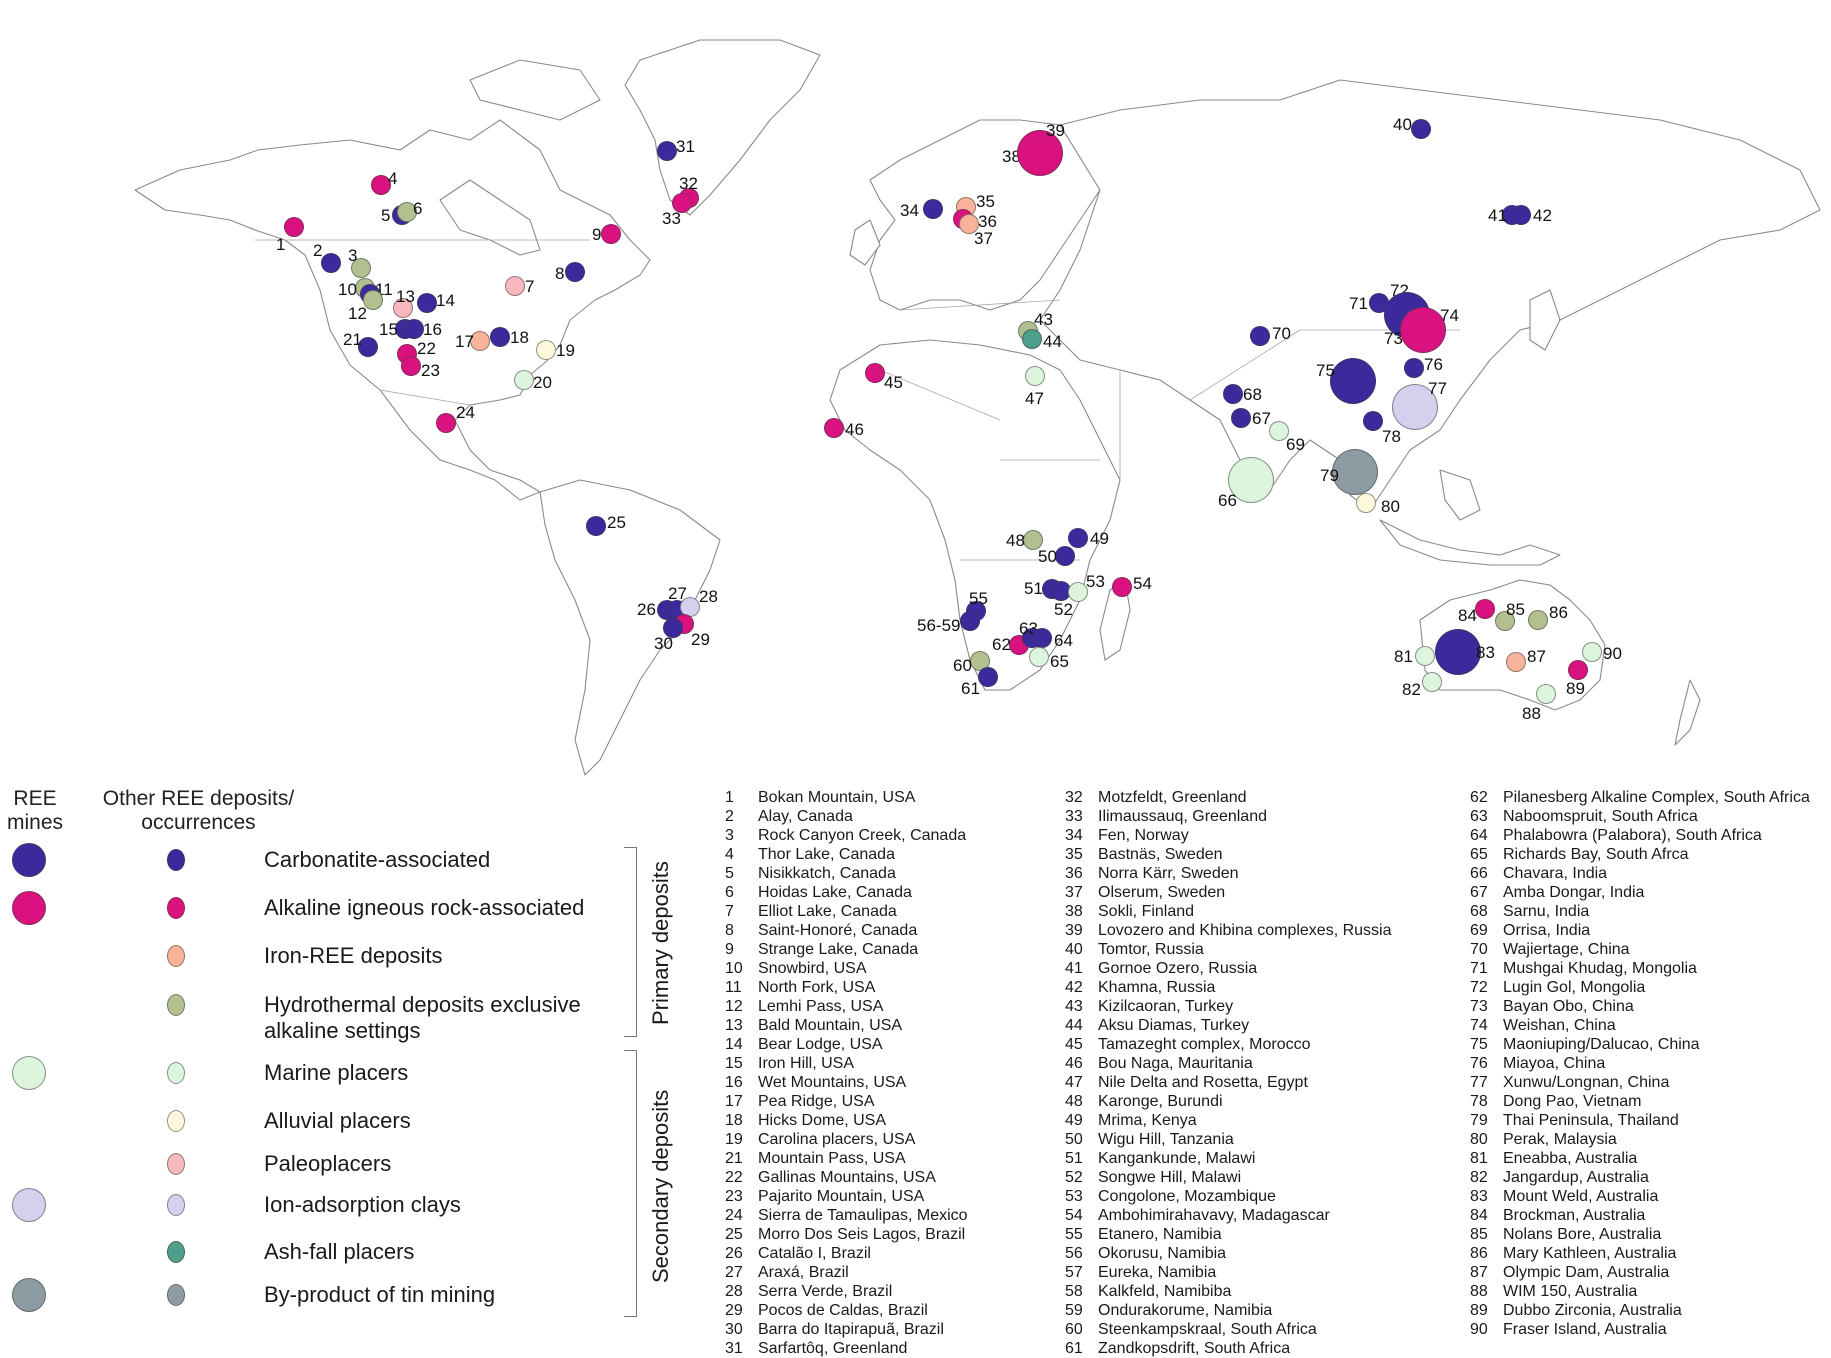 Image resolution: width=1831 pixels, height=1358 pixels. Describe the element at coordinates (560, 273) in the screenshot. I see `deposit-label-8: 8` at that location.